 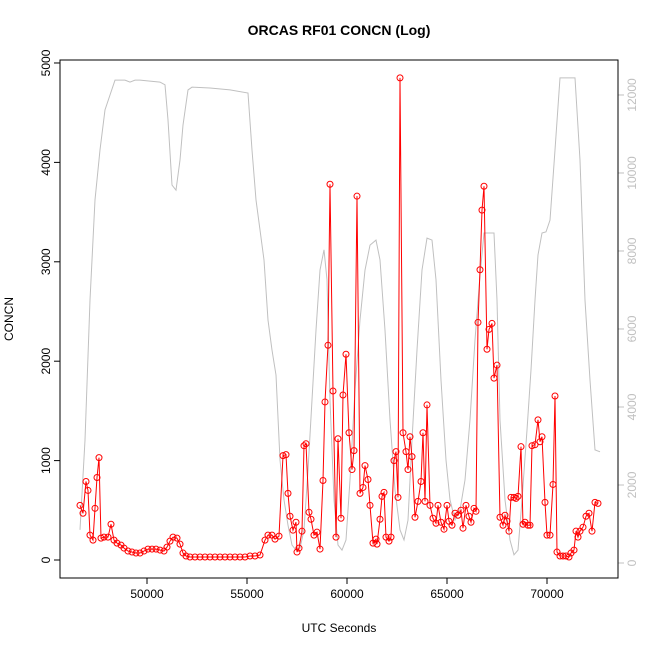 I want to click on y-tick-label: 0, so click(x=46, y=559).